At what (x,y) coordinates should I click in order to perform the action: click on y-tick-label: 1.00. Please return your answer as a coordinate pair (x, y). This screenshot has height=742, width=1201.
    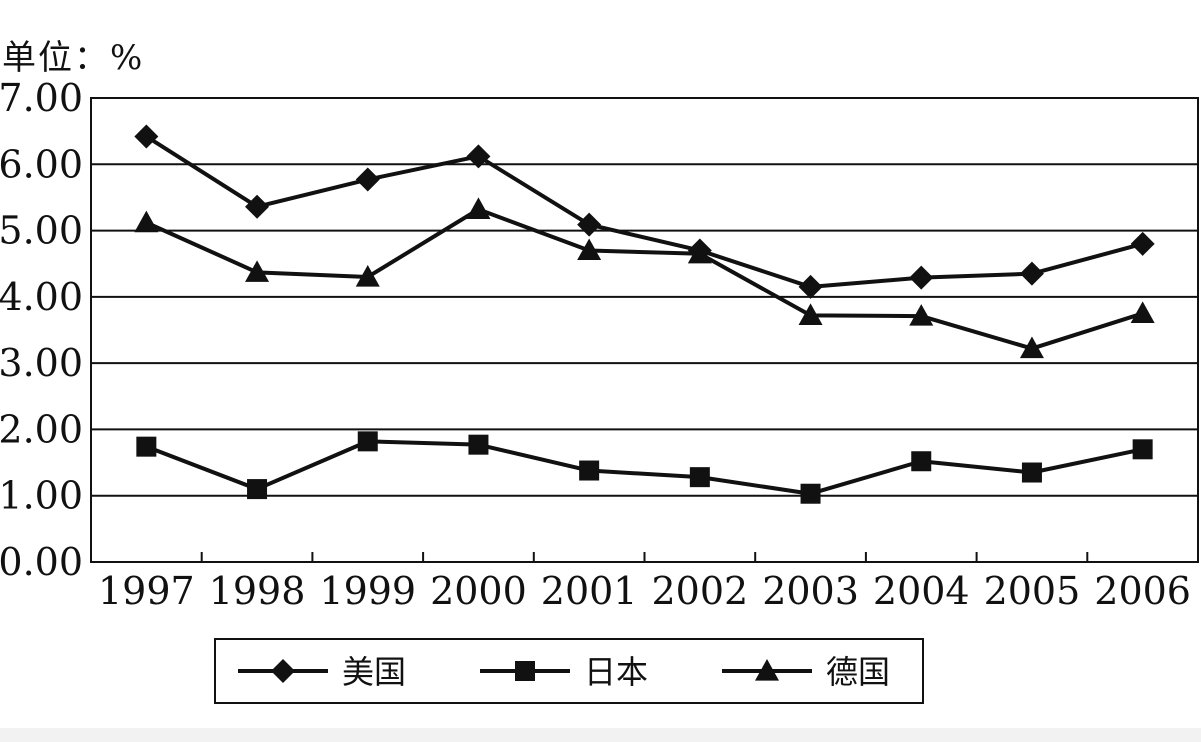
    Looking at the image, I should click on (41, 496).